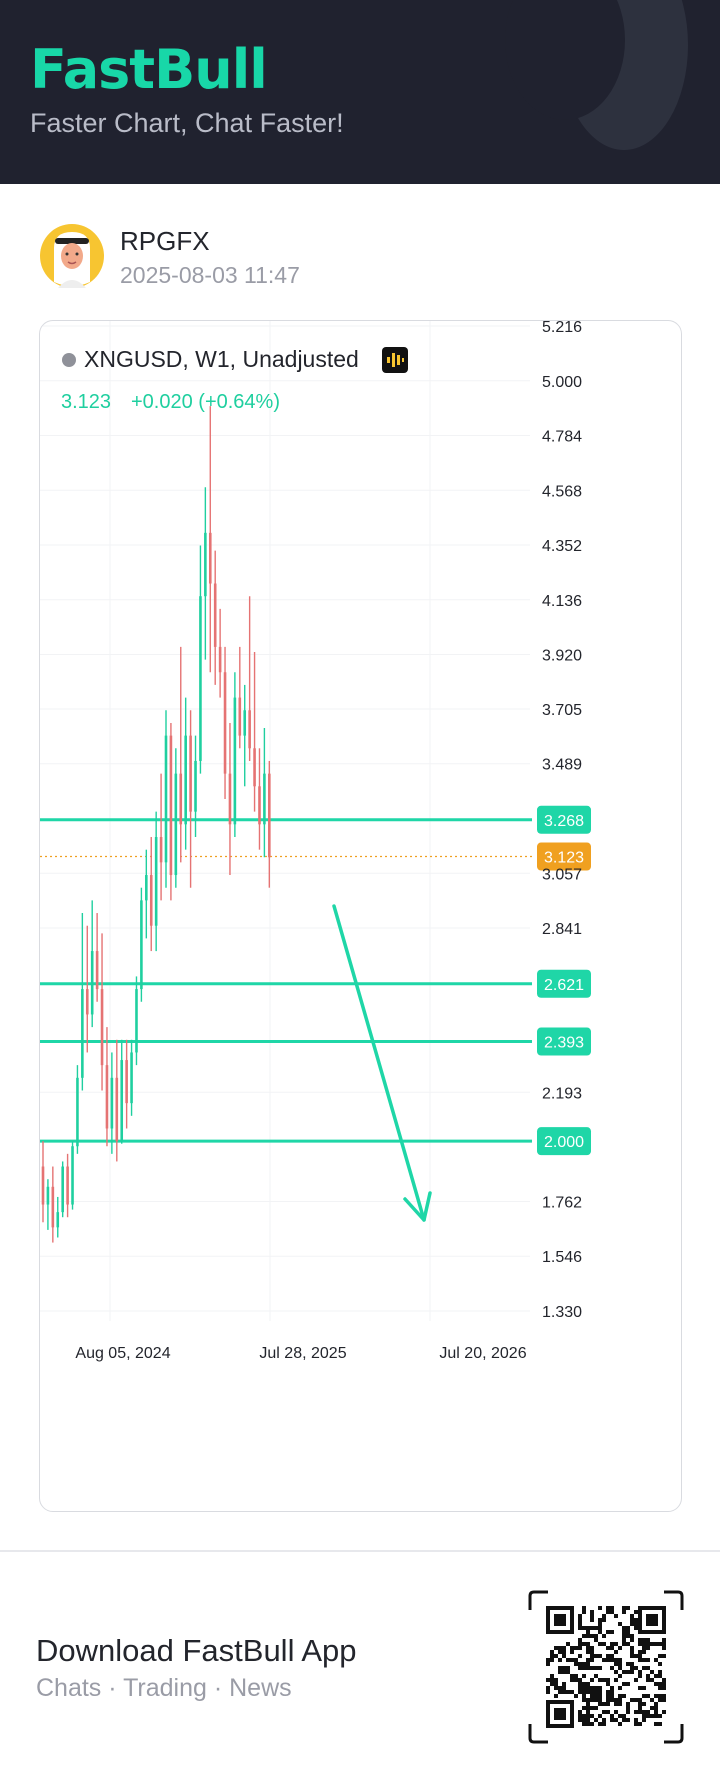 Image resolution: width=720 pixels, height=1781 pixels. What do you see at coordinates (562, 1093) in the screenshot?
I see `y-tick-label: 2.193` at bounding box center [562, 1093].